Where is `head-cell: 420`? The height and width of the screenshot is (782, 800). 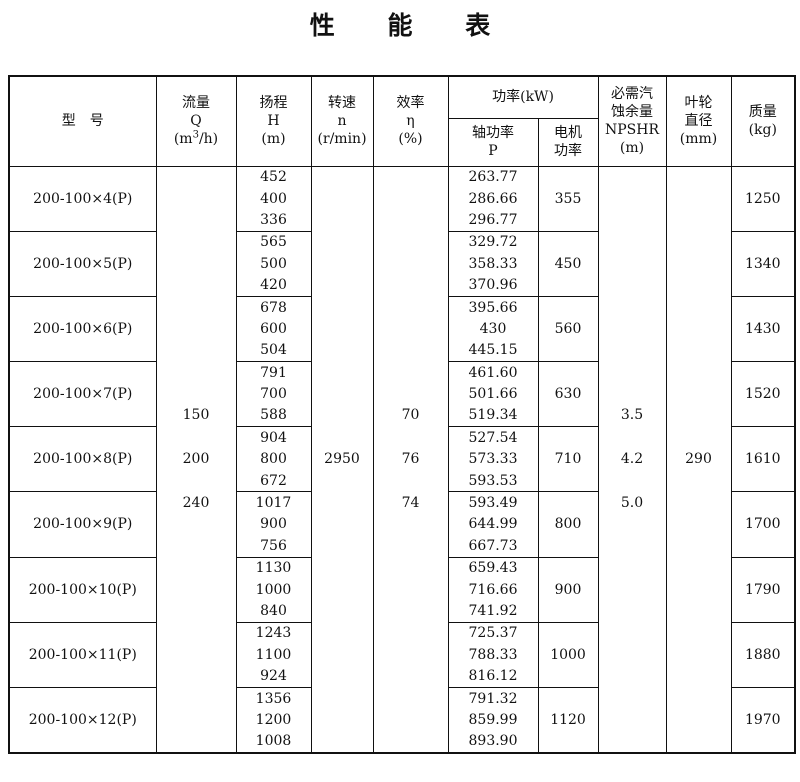
head-cell: 420 is located at coordinates (273, 285).